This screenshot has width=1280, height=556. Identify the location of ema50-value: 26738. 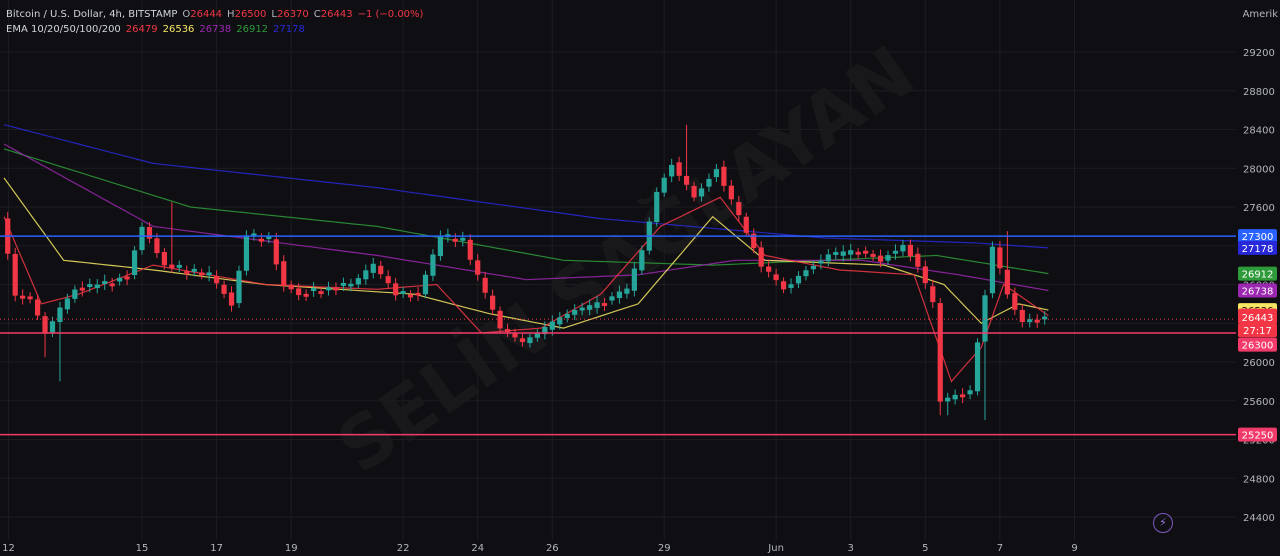
(215, 29).